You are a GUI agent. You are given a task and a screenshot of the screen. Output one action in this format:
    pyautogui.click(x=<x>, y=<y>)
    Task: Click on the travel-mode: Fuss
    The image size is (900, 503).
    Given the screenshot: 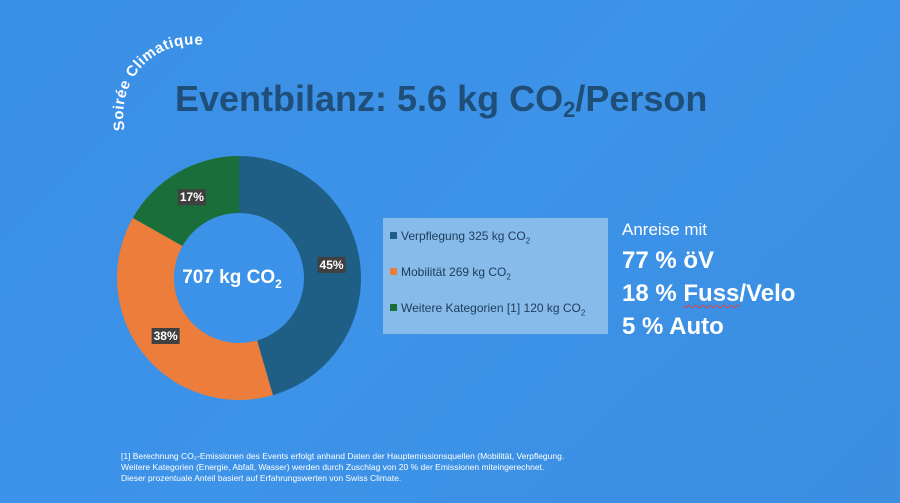 What is the action you would take?
    pyautogui.click(x=711, y=293)
    